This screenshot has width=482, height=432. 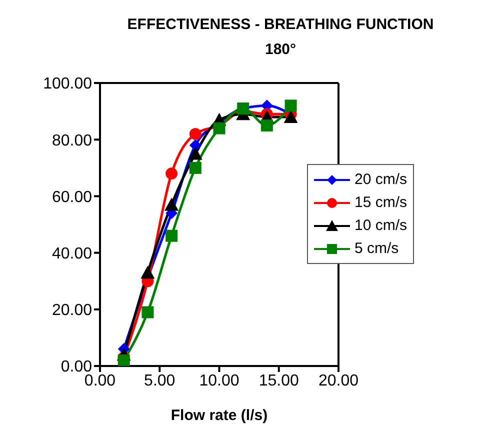 I want to click on legend-label: 10 cm/s, so click(x=380, y=225).